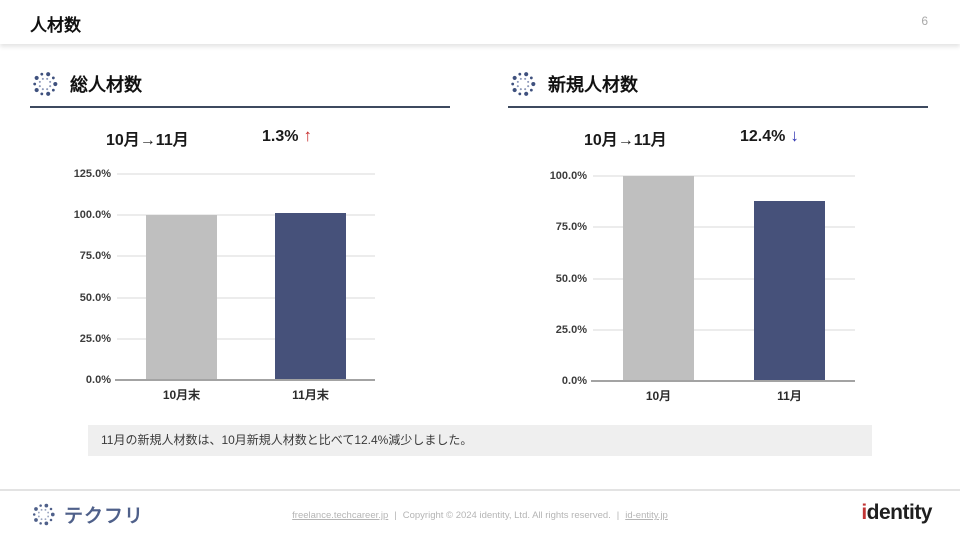 The width and height of the screenshot is (960, 540). What do you see at coordinates (106, 85) in the screenshot?
I see `panel-total-title: 総人材数` at bounding box center [106, 85].